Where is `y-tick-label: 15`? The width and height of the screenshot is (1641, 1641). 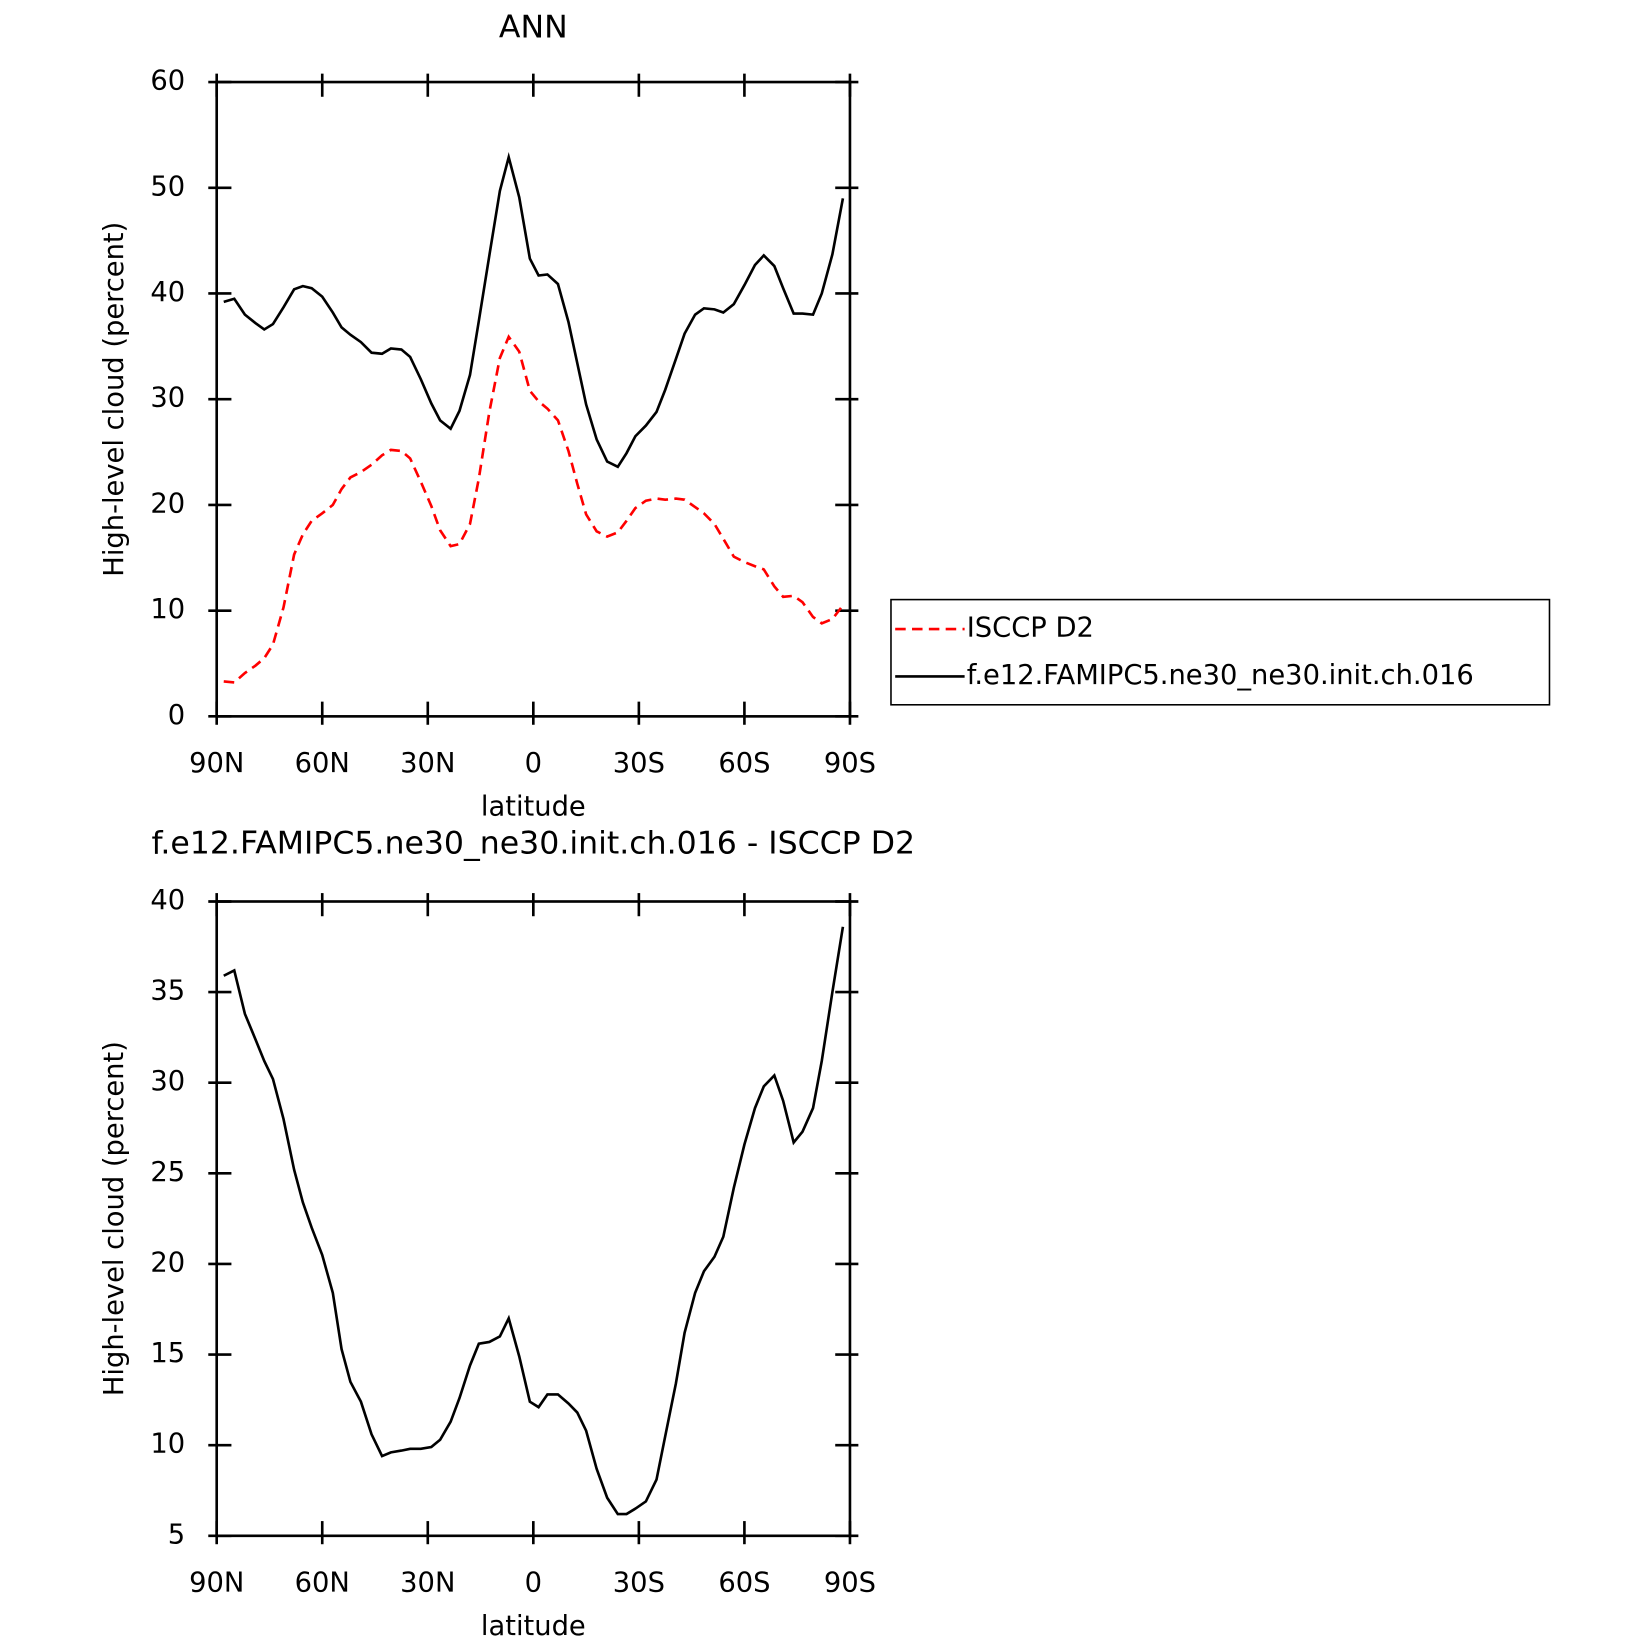
y-tick-label: 15 is located at coordinates (167, 1353).